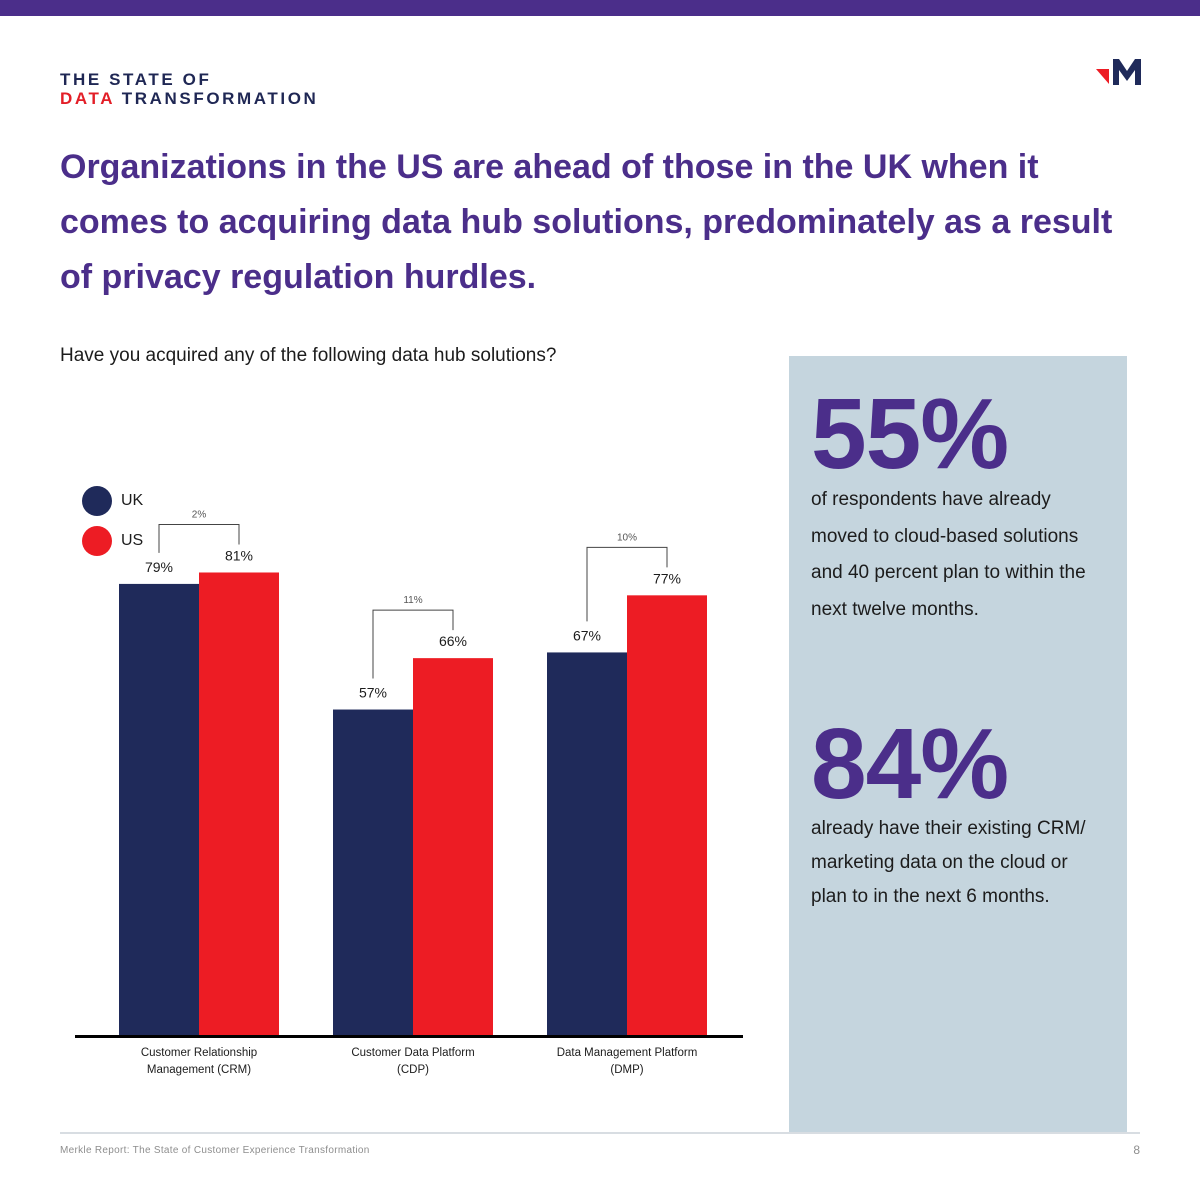  I want to click on data-label: 81%, so click(239, 555).